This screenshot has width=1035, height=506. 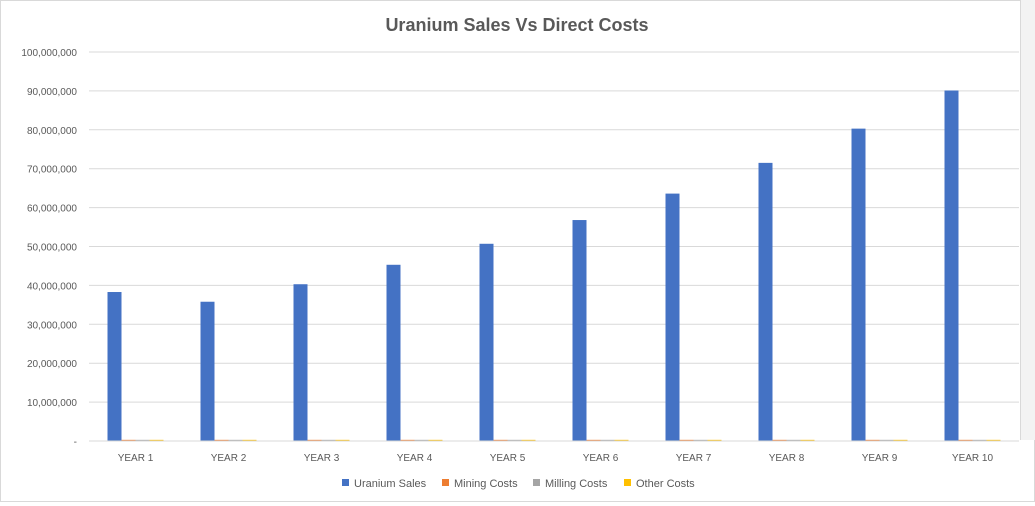 What do you see at coordinates (52, 364) in the screenshot?
I see `y-tick-label: 20,000,000` at bounding box center [52, 364].